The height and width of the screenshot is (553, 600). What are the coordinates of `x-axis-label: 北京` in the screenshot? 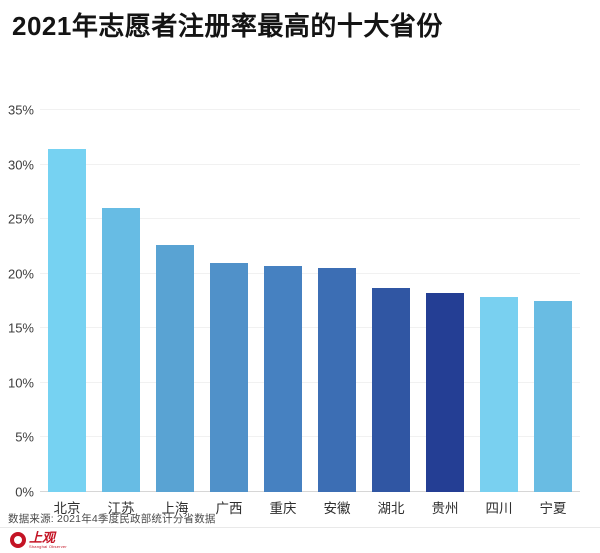 It's located at (67, 508).